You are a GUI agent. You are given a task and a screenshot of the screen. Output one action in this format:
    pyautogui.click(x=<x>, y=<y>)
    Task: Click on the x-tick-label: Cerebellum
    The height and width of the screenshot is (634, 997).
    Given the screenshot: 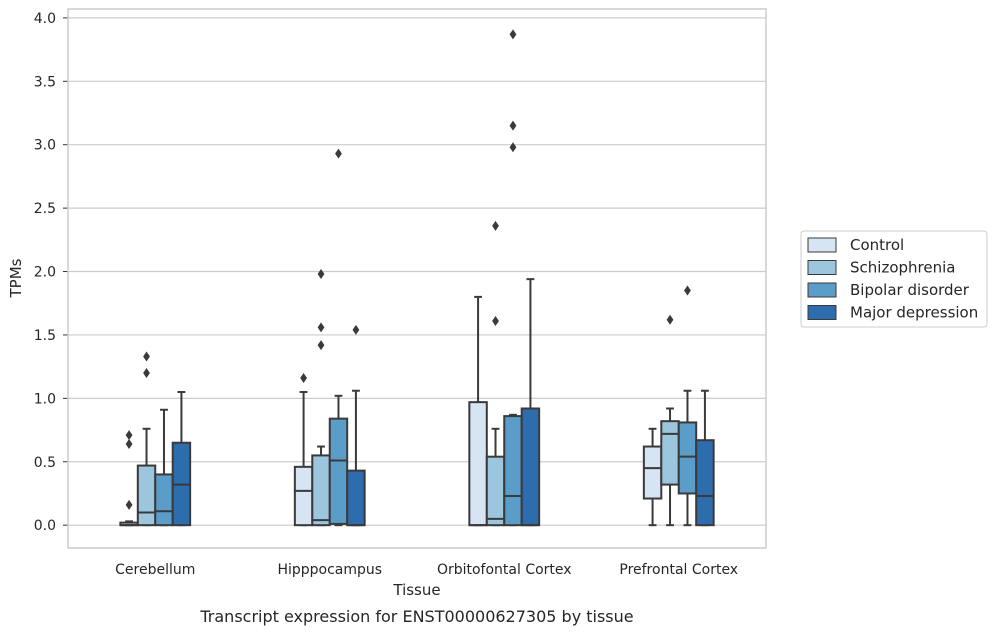 What is the action you would take?
    pyautogui.click(x=155, y=570)
    